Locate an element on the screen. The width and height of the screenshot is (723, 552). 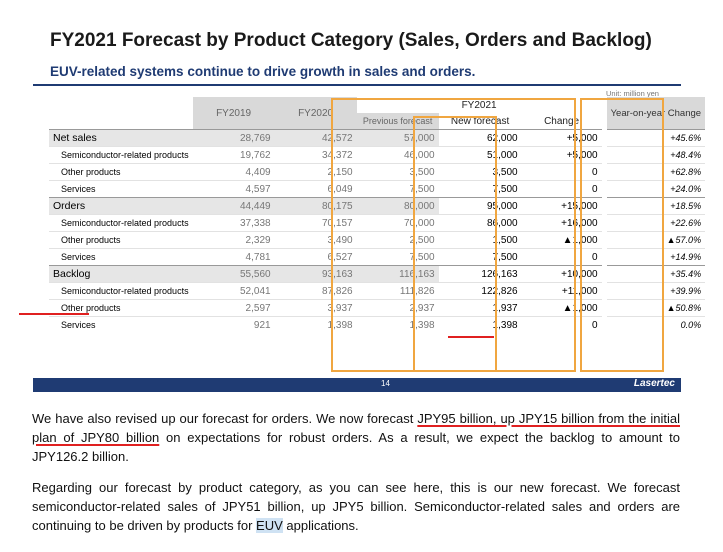
cell-fy2020: 34,372 is located at coordinates (315, 155).